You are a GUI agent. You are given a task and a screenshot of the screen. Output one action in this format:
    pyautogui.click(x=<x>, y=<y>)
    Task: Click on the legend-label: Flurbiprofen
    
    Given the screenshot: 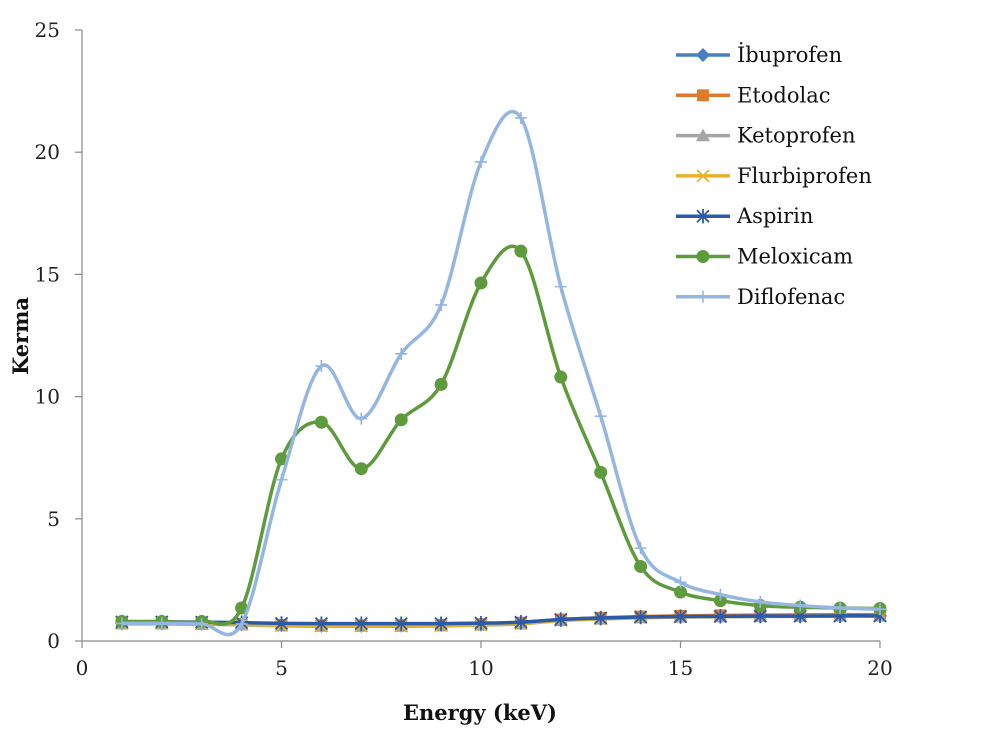 What is the action you would take?
    pyautogui.click(x=804, y=176)
    